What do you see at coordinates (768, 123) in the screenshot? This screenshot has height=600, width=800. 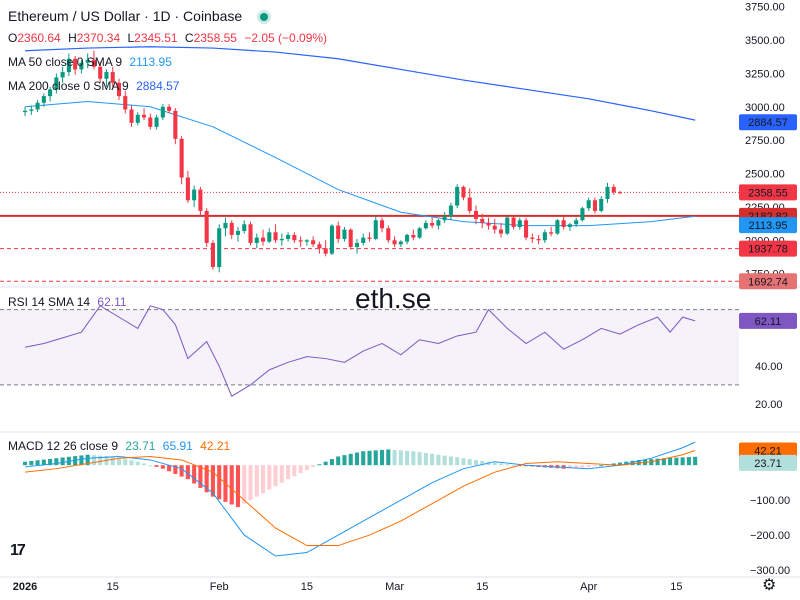 I see `ma200-badge-text: 2884.57` at bounding box center [768, 123].